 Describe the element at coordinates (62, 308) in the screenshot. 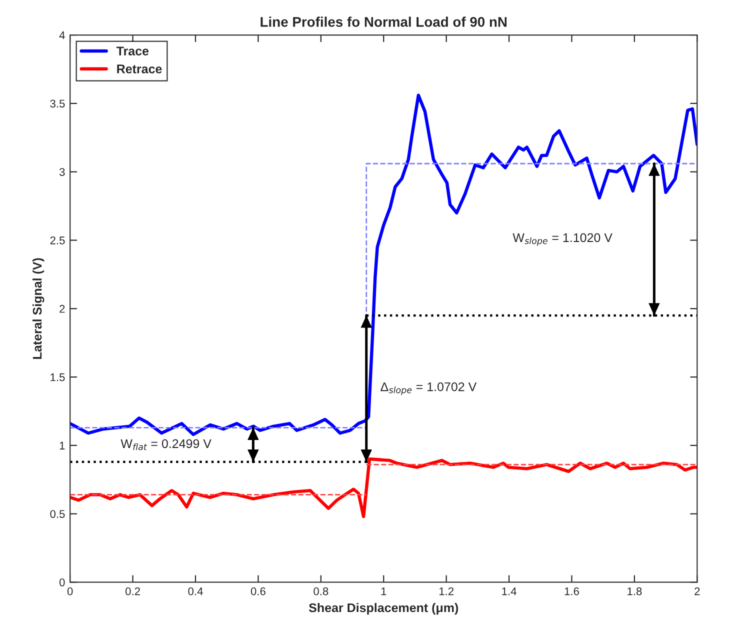

I see `y-tick-label: 2` at that location.